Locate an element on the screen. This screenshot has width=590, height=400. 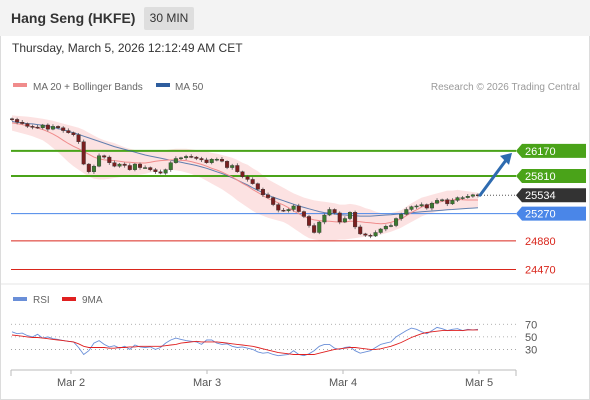
x-tick-label: Mar 2 is located at coordinates (71, 383).